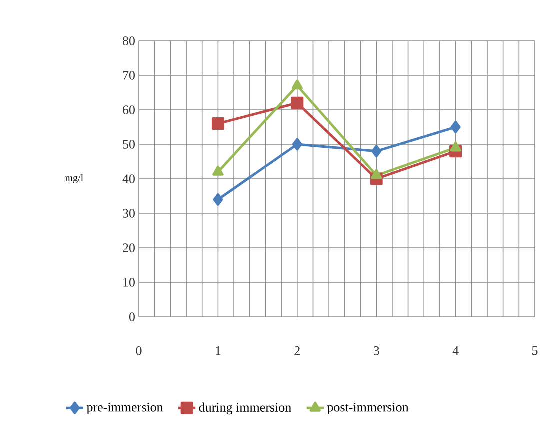  Describe the element at coordinates (132, 317) in the screenshot. I see `y-tick-label: 0` at that location.